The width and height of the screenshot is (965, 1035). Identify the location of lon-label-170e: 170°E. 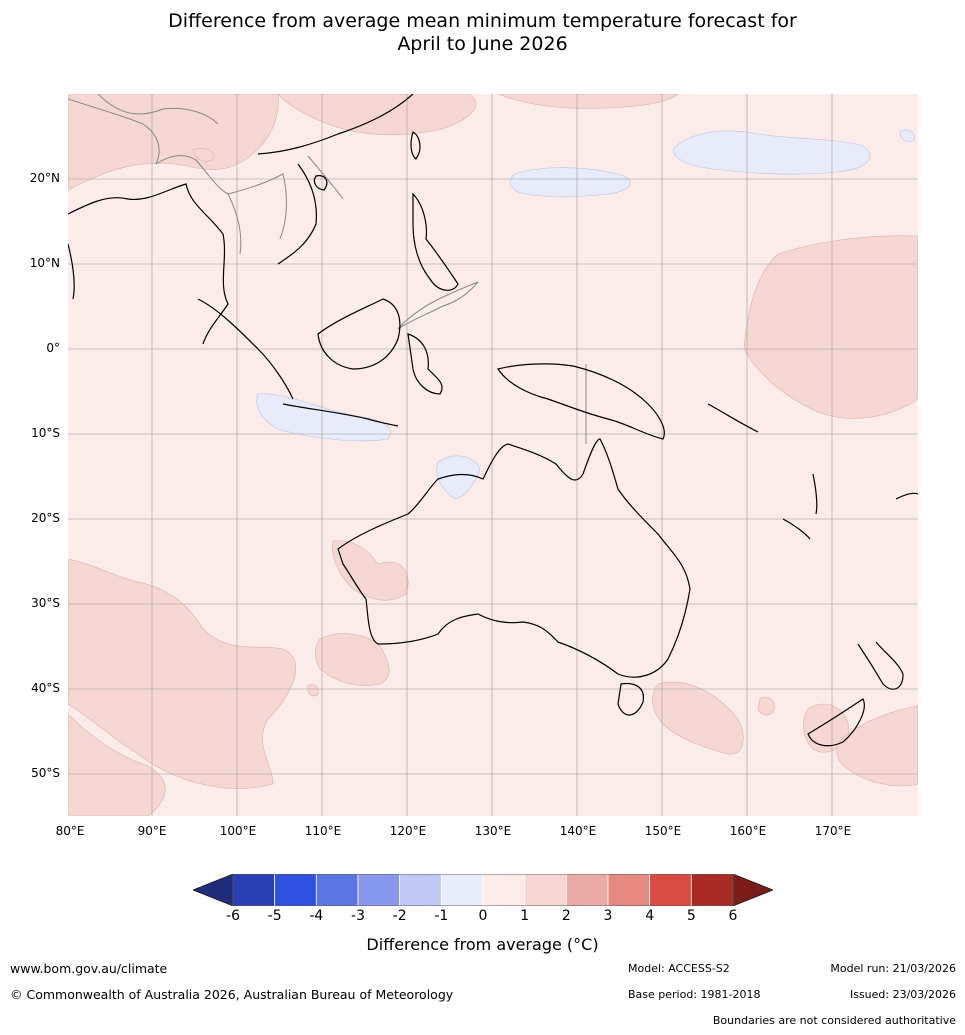
(833, 831).